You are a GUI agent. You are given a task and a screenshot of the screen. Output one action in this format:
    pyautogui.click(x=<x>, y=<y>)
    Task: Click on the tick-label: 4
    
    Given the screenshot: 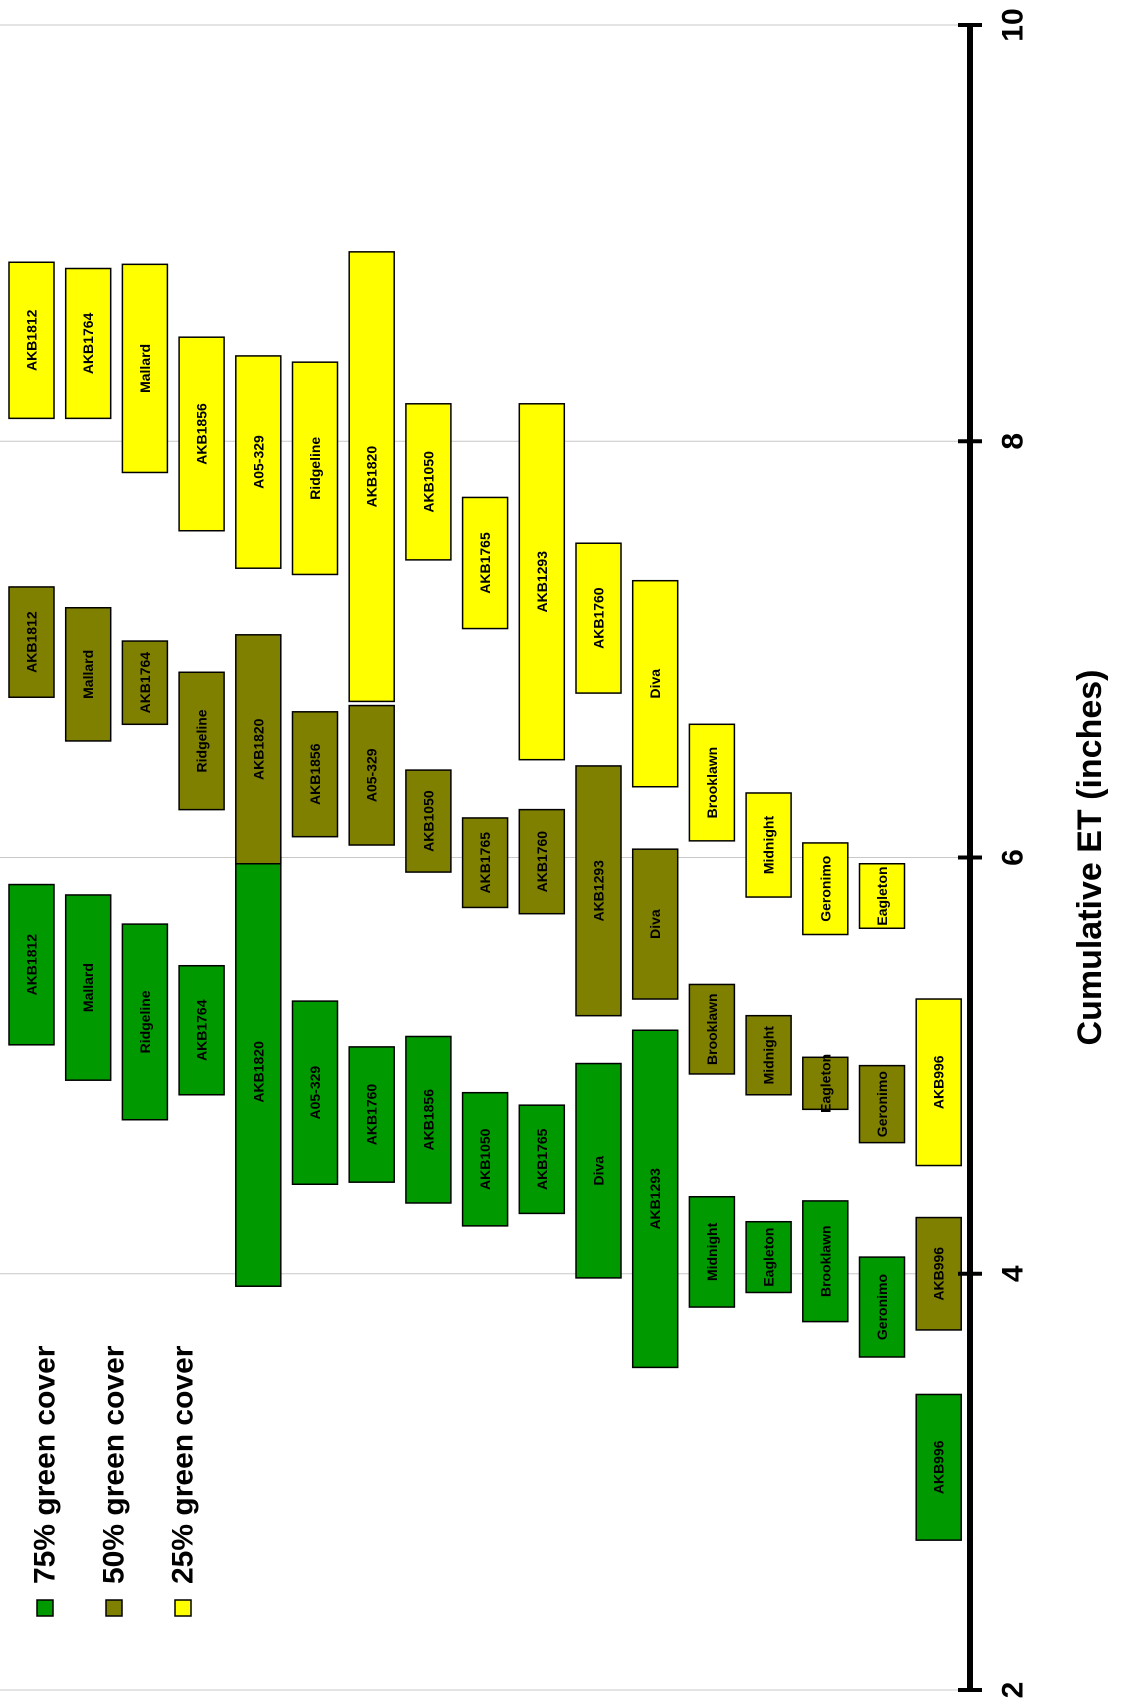 What is the action you would take?
    pyautogui.click(x=1013, y=1273)
    